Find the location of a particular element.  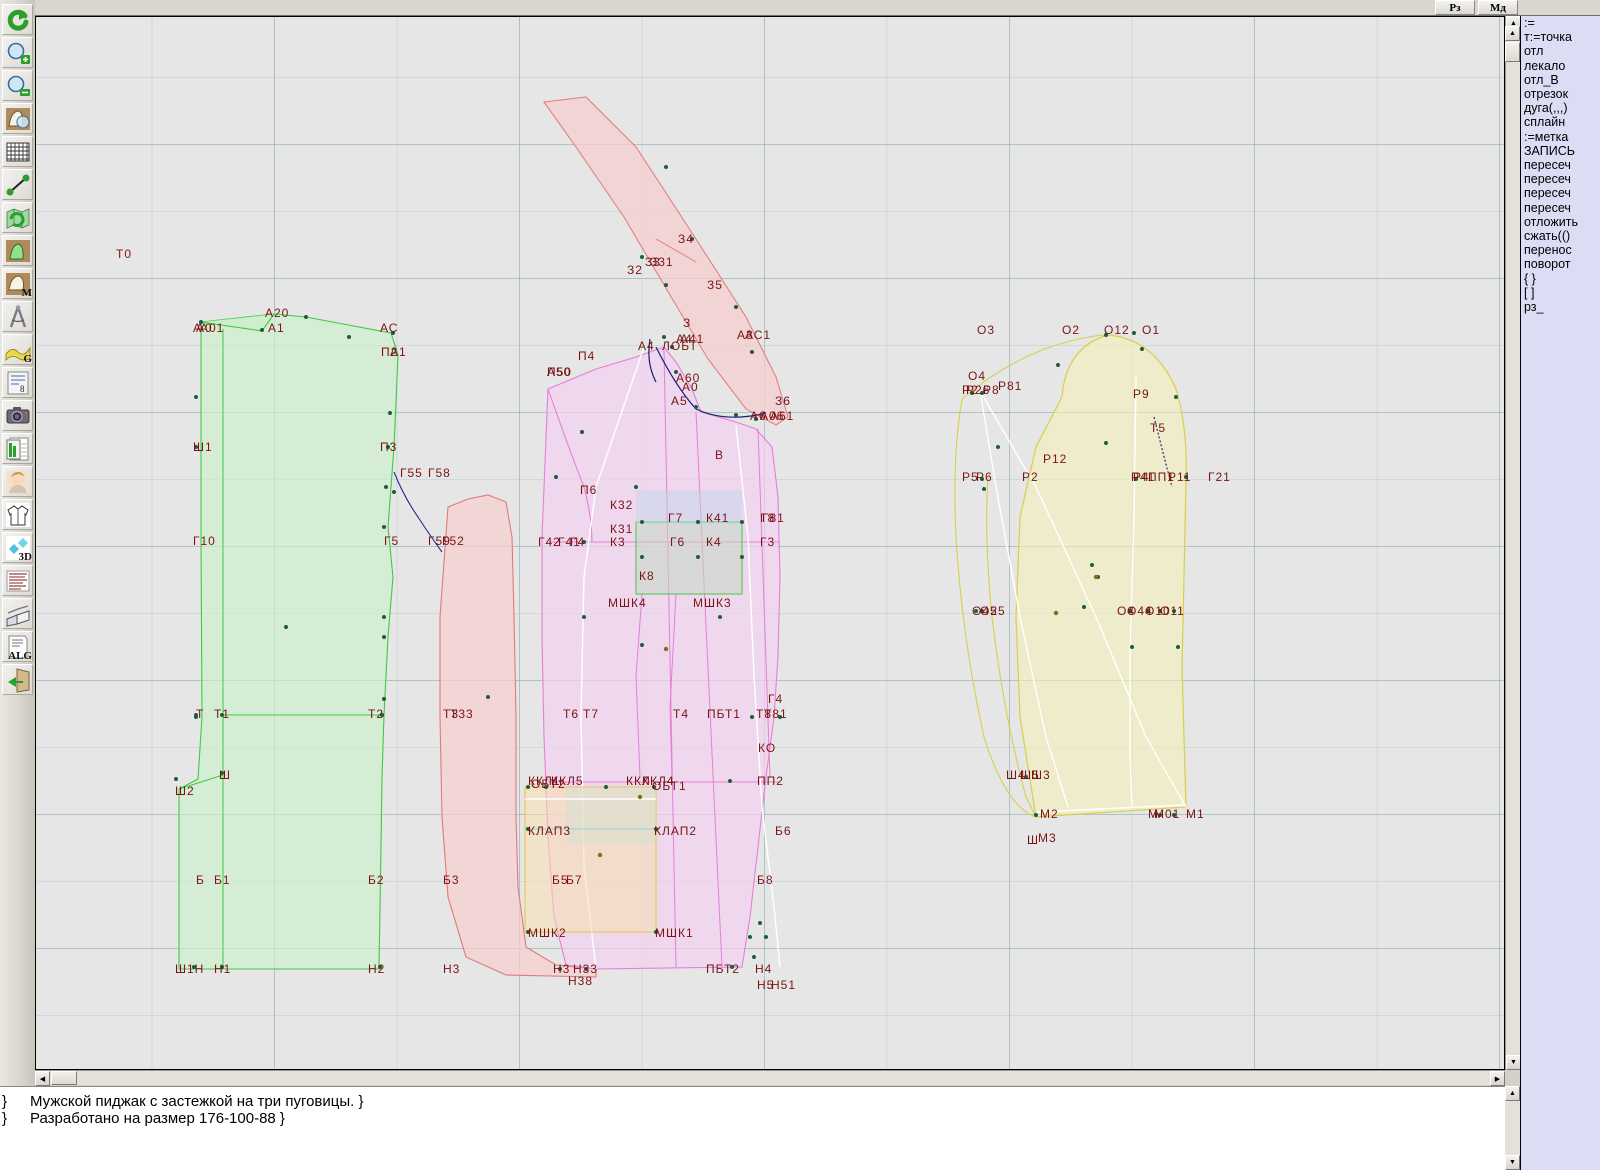

svg-text: 8 is located at coordinates (22, 389).